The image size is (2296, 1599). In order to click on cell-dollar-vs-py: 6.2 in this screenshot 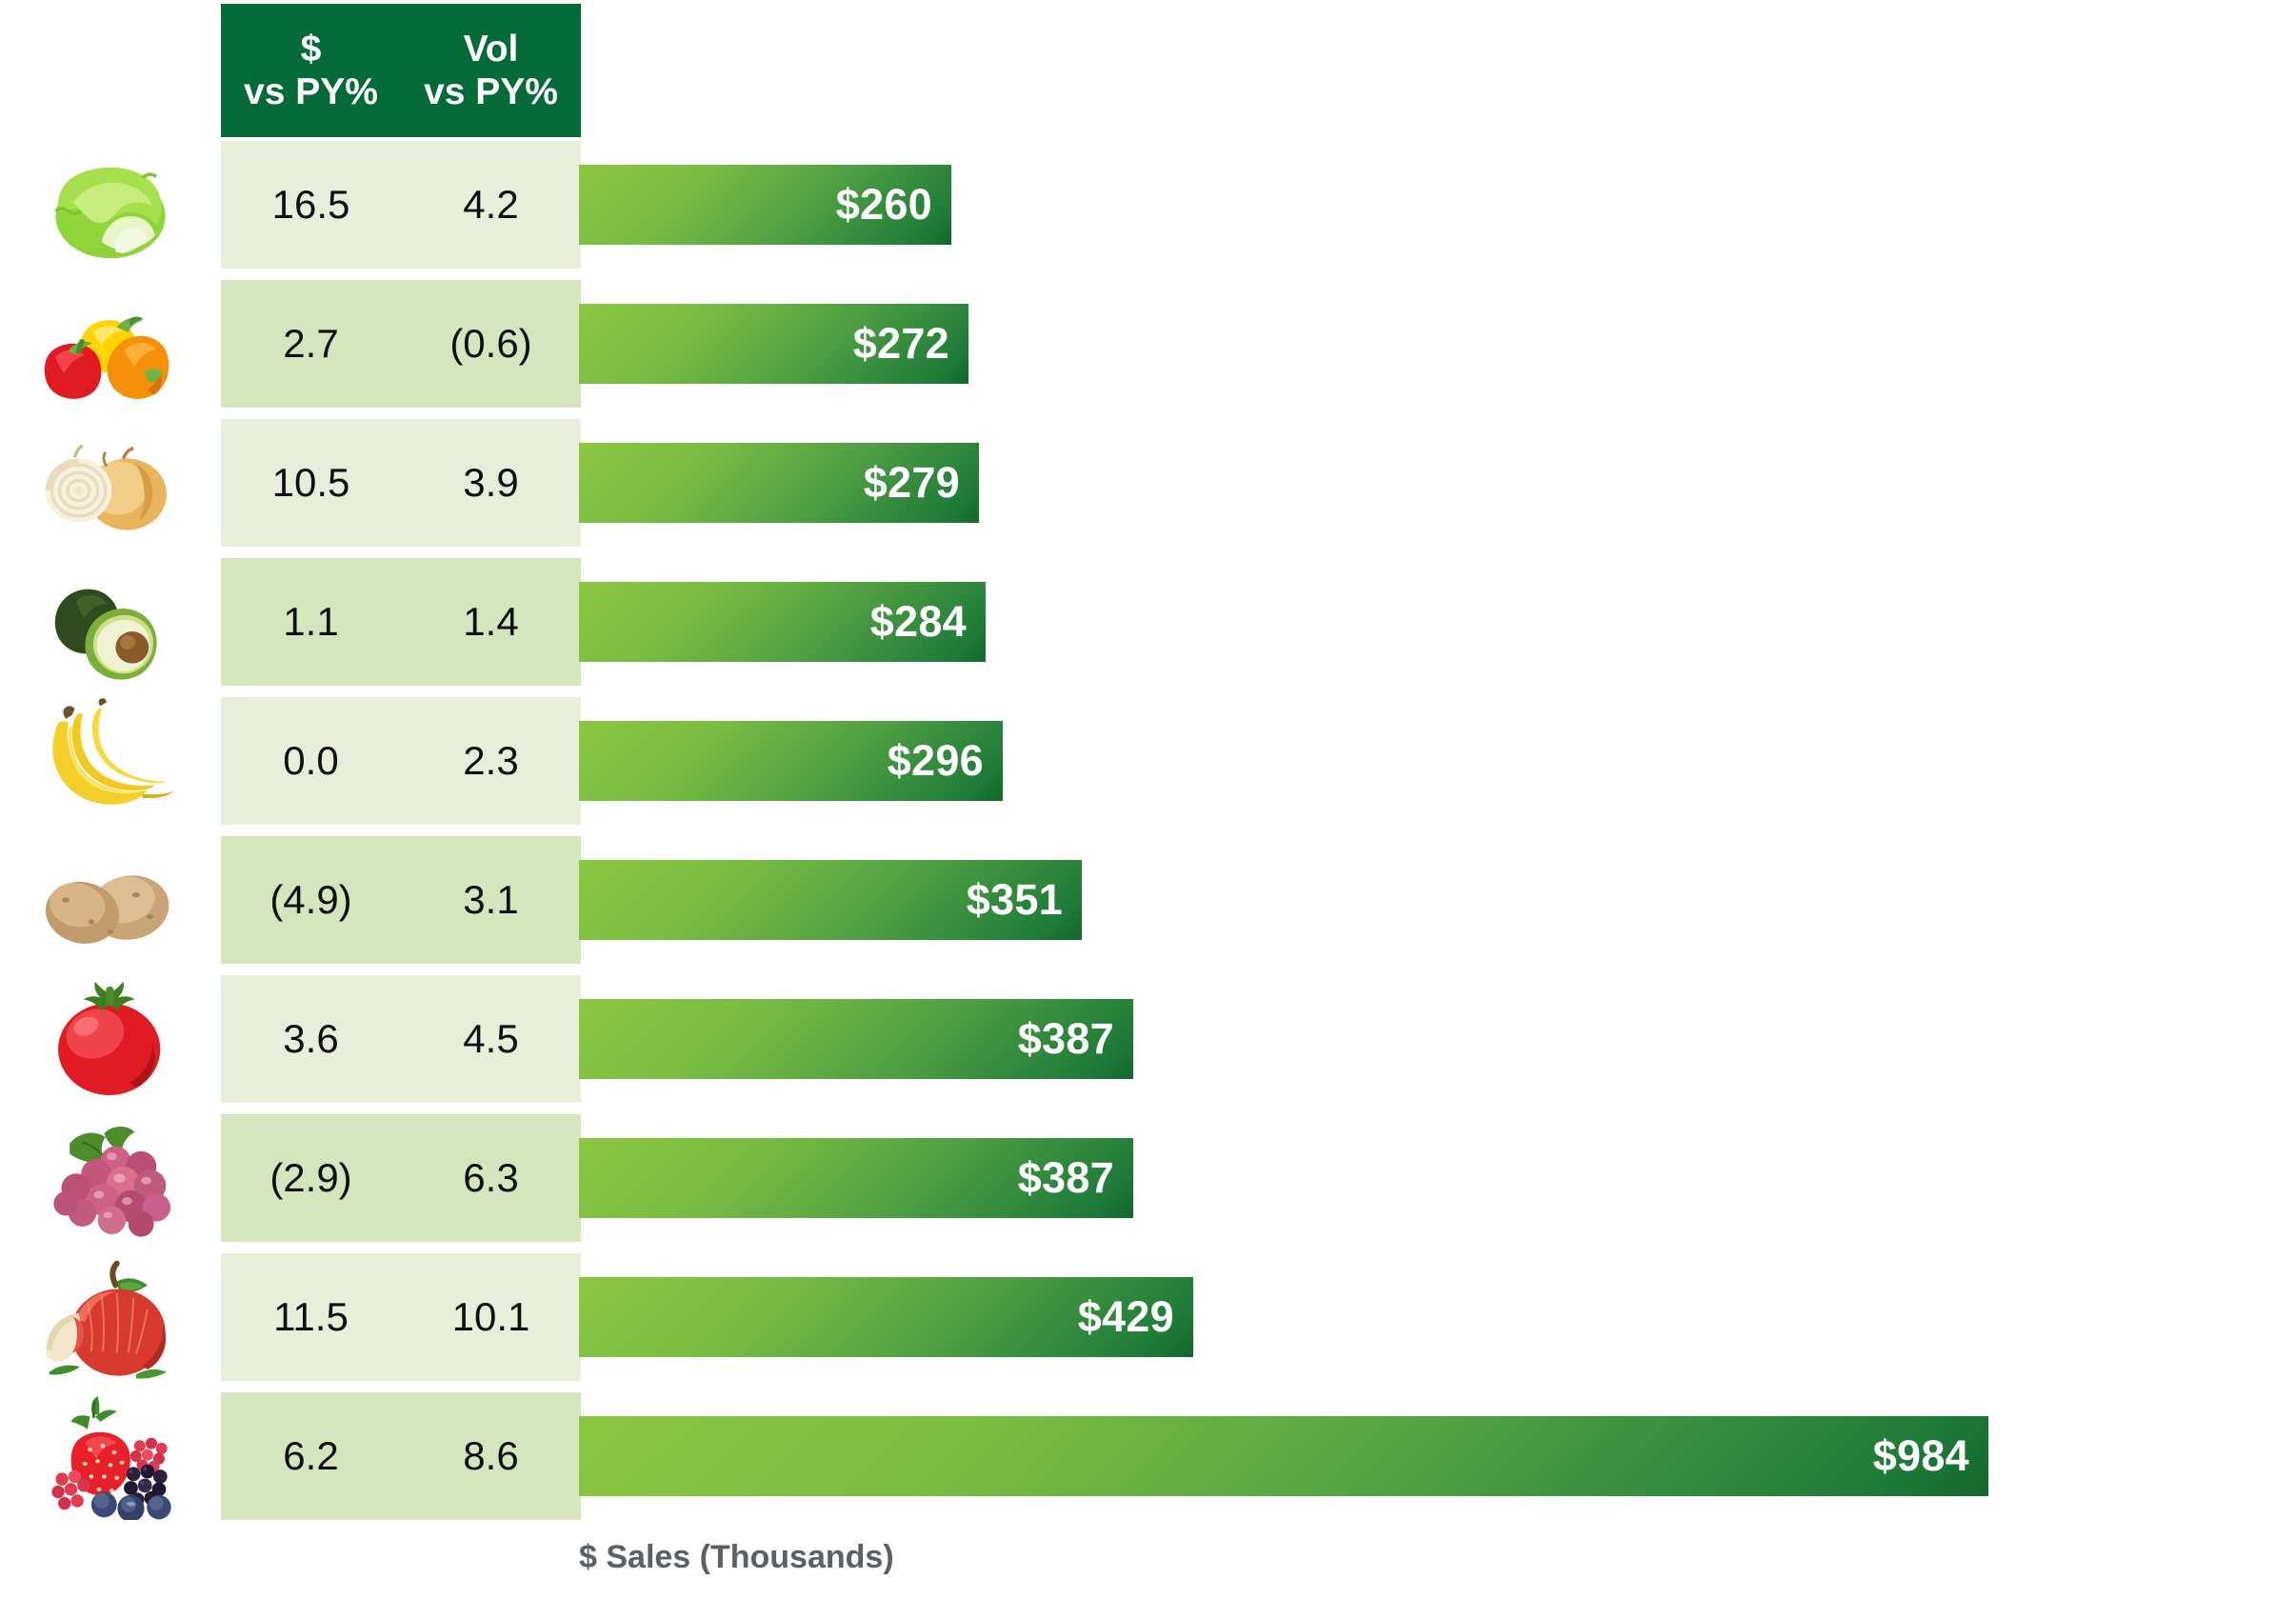, I will do `click(311, 1455)`.